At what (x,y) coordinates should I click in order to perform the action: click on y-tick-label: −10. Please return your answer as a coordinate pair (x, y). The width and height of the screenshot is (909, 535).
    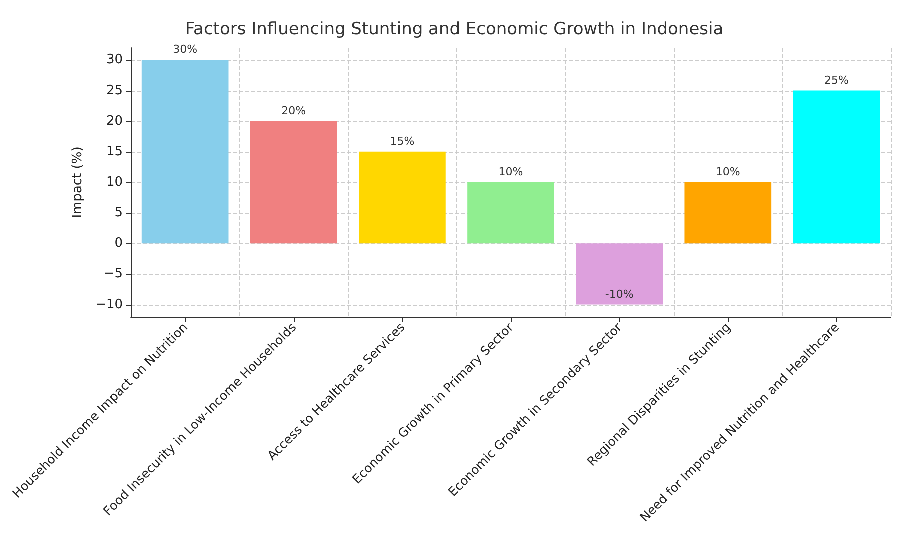
    Looking at the image, I should click on (110, 304).